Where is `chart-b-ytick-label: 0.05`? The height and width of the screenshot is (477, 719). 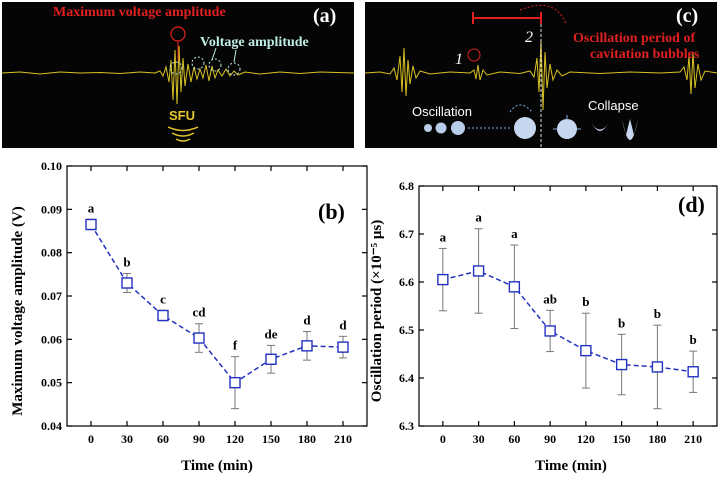 chart-b-ytick-label: 0.05 is located at coordinates (51, 383).